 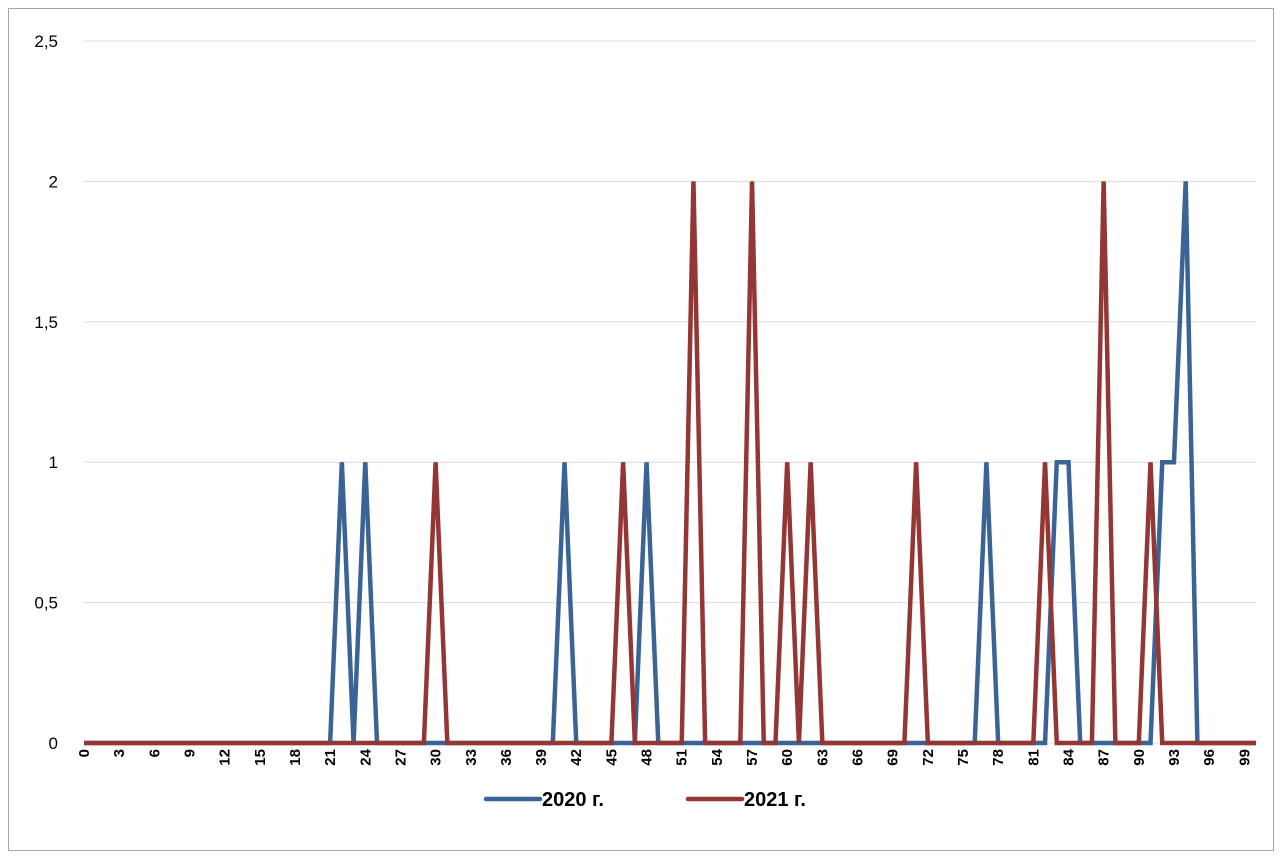 I want to click on x-tick-label: 18, so click(x=295, y=757).